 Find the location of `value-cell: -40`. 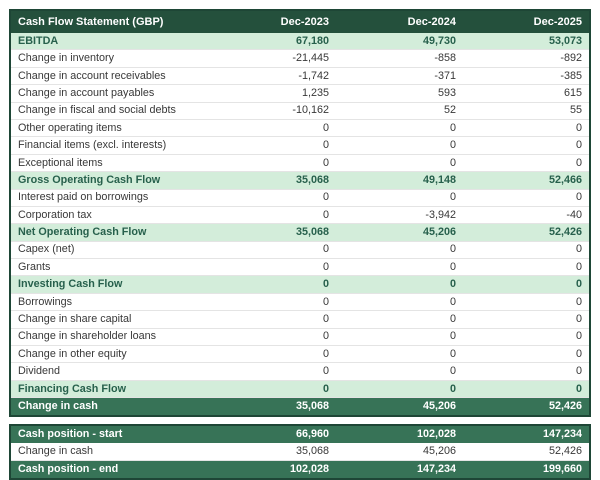

value-cell: -40 is located at coordinates (526, 215).